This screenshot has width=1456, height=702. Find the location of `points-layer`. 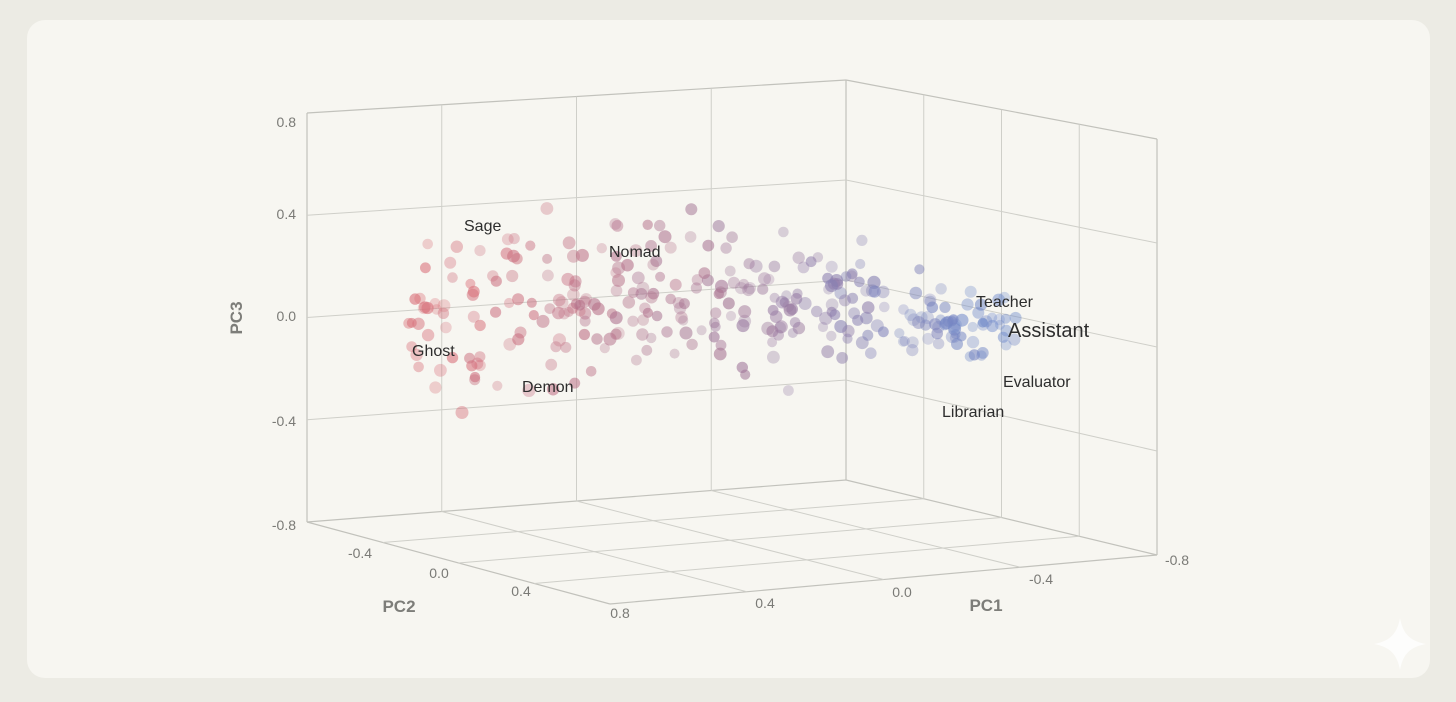

points-layer is located at coordinates (712, 310).